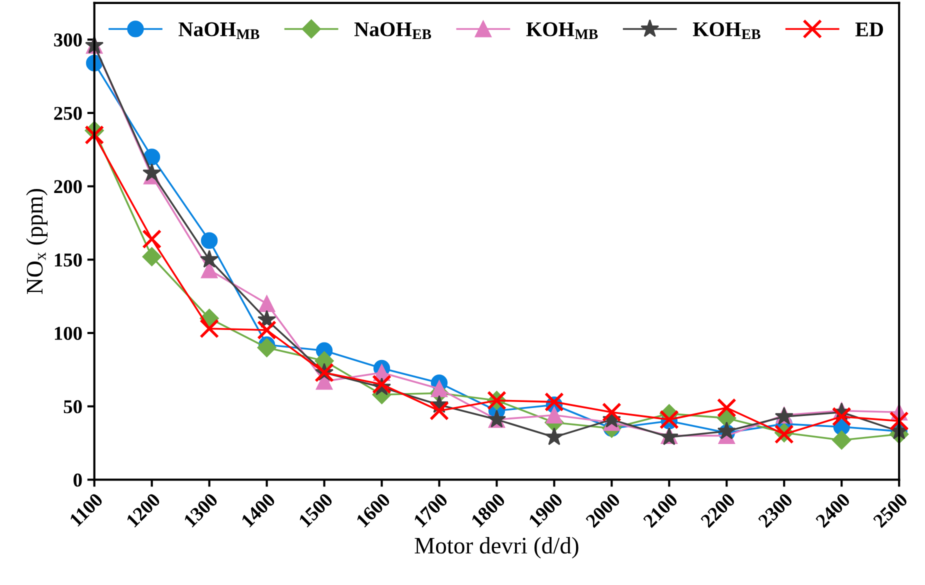 The width and height of the screenshot is (925, 585). I want to click on legend-label: KOH$_{MB}$, so click(562, 31).